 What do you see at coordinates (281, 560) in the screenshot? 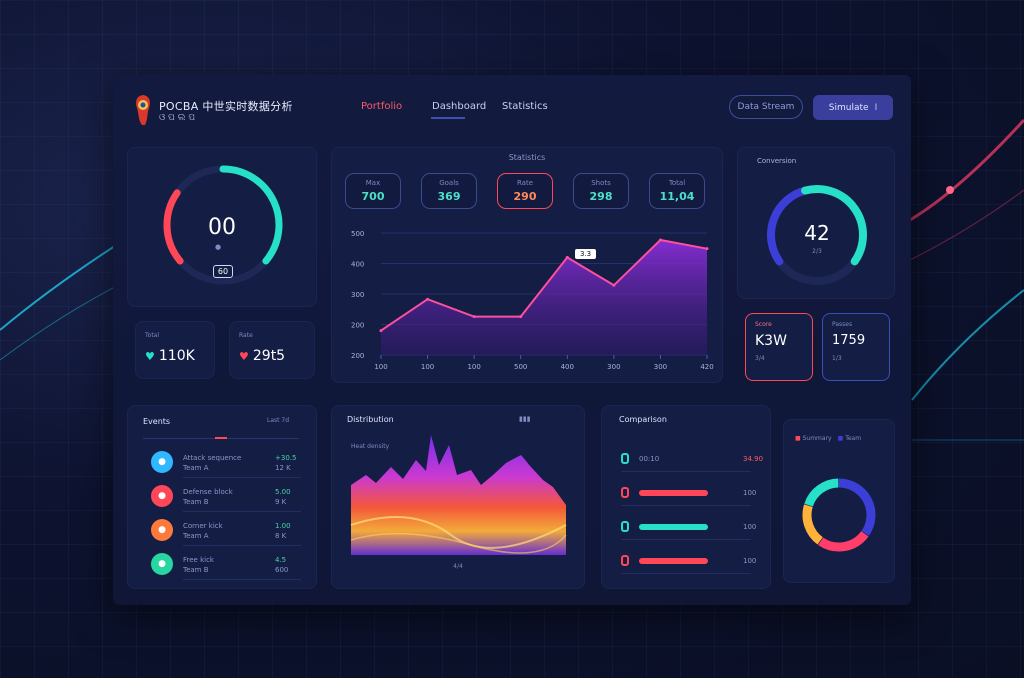
I see `event-value: 4.5` at bounding box center [281, 560].